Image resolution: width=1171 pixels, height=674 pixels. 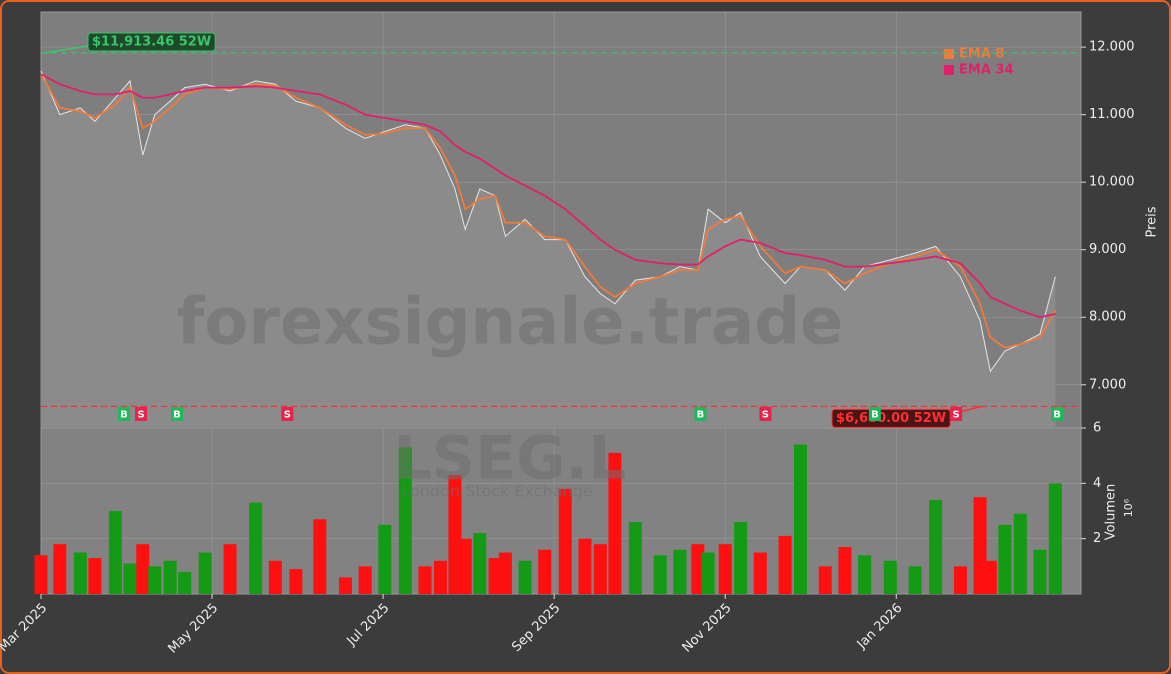 I want to click on volume-exponent: 10⁶, so click(x=1128, y=507).